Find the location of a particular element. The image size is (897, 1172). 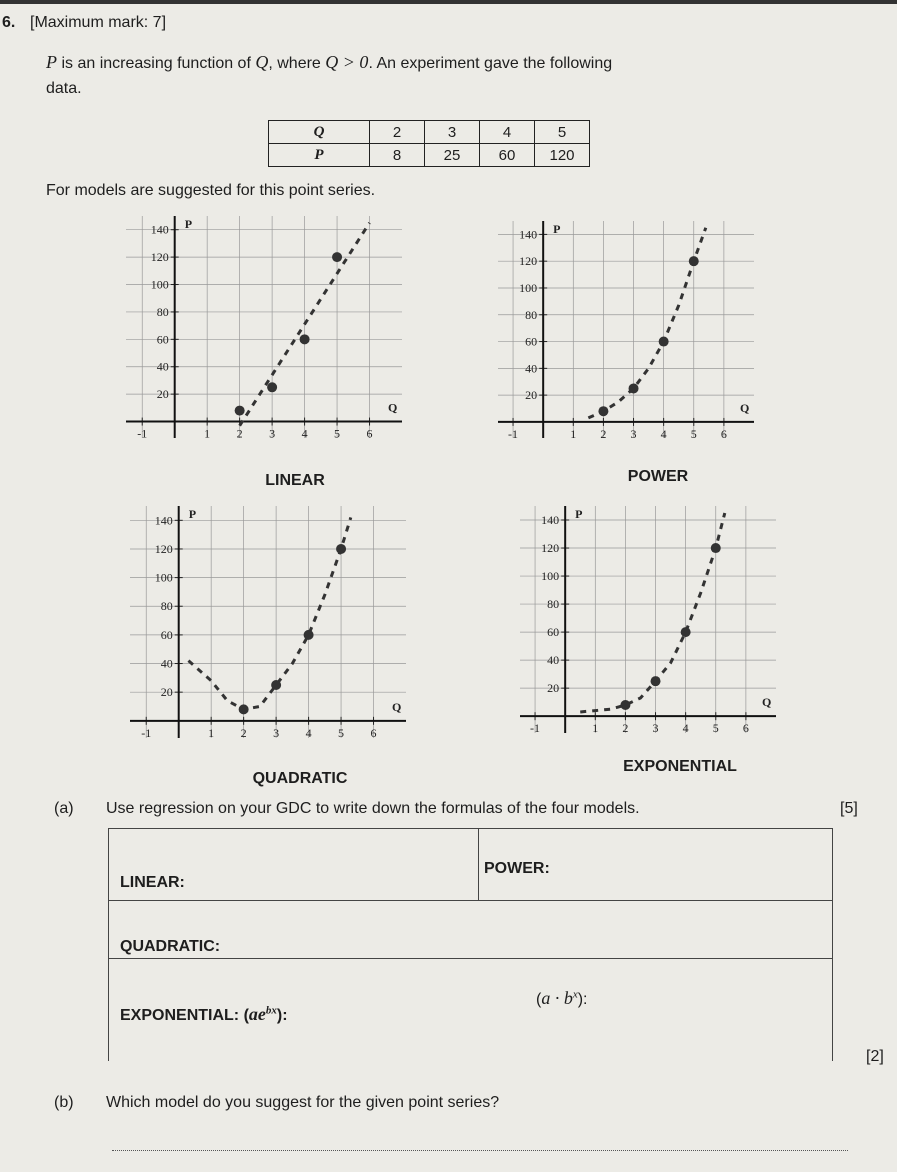

data-table: Q 2 3 4 5 P 8 25 60 120 is located at coordinates (429, 143).